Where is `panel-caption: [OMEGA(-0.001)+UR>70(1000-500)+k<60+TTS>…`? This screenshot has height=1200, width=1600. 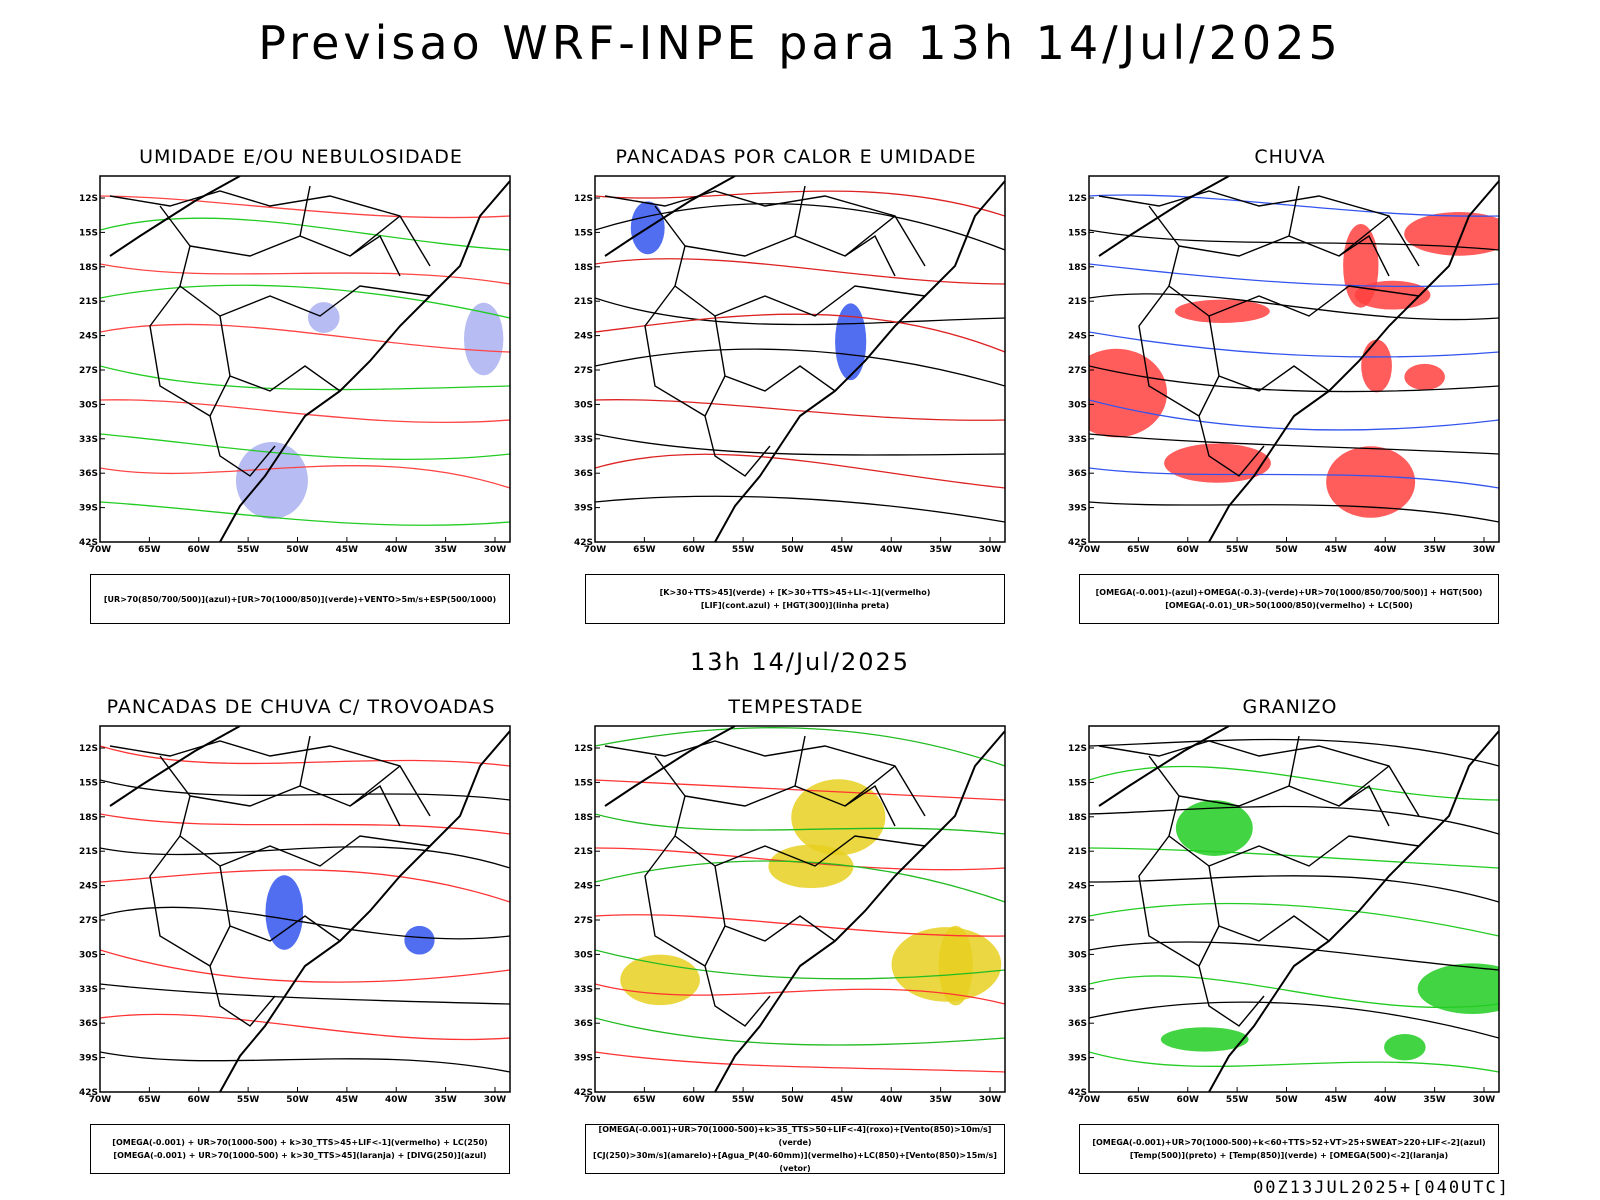 panel-caption: [OMEGA(-0.001)+UR>70(1000-500)+k<60+TTS>… is located at coordinates (1289, 1149).